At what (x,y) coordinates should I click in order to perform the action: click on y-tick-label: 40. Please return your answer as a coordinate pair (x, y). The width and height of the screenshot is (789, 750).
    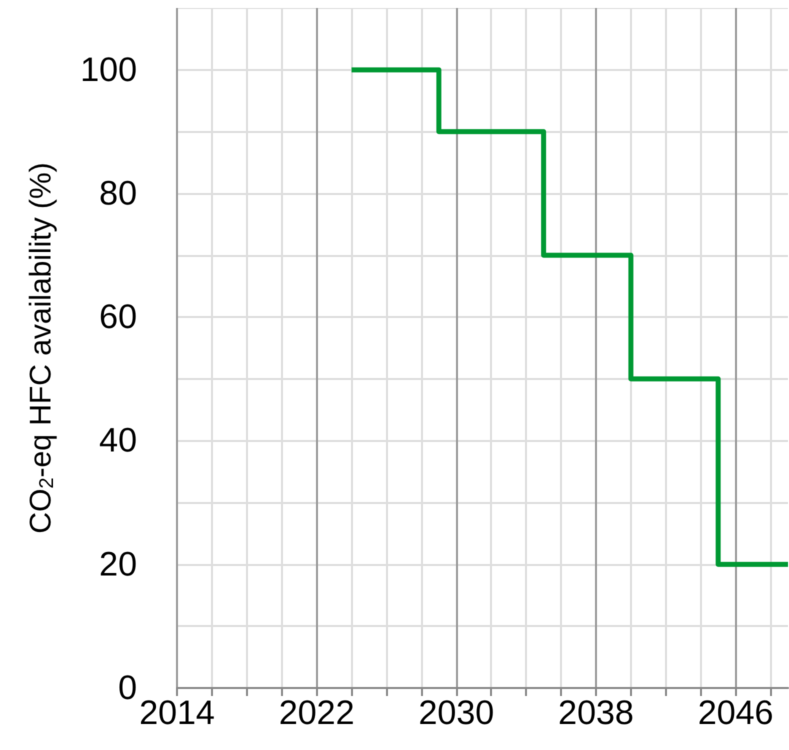
    Looking at the image, I should click on (118, 441).